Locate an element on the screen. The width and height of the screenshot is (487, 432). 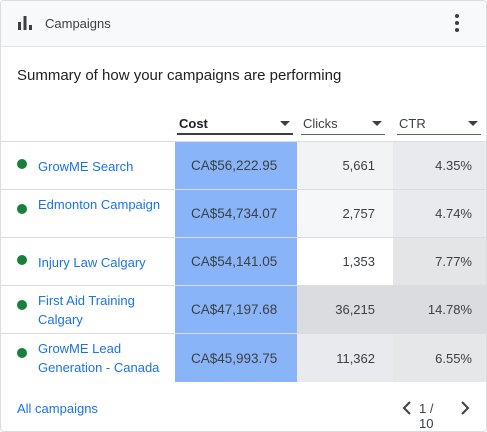
clicks-cell: 36,215 is located at coordinates (345, 309).